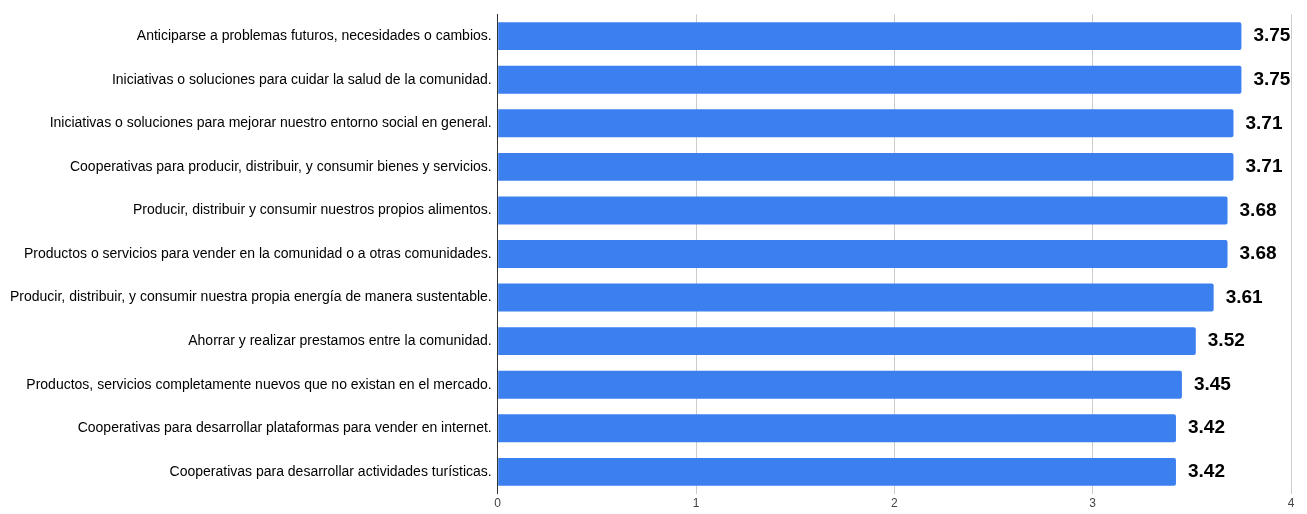 The image size is (1307, 514). I want to click on x-tick-label: 3, so click(1093, 503).